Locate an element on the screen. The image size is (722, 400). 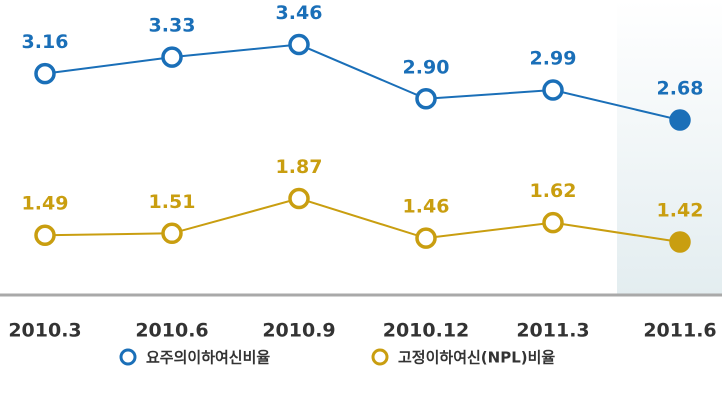
data-label: 3.33 is located at coordinates (172, 26).